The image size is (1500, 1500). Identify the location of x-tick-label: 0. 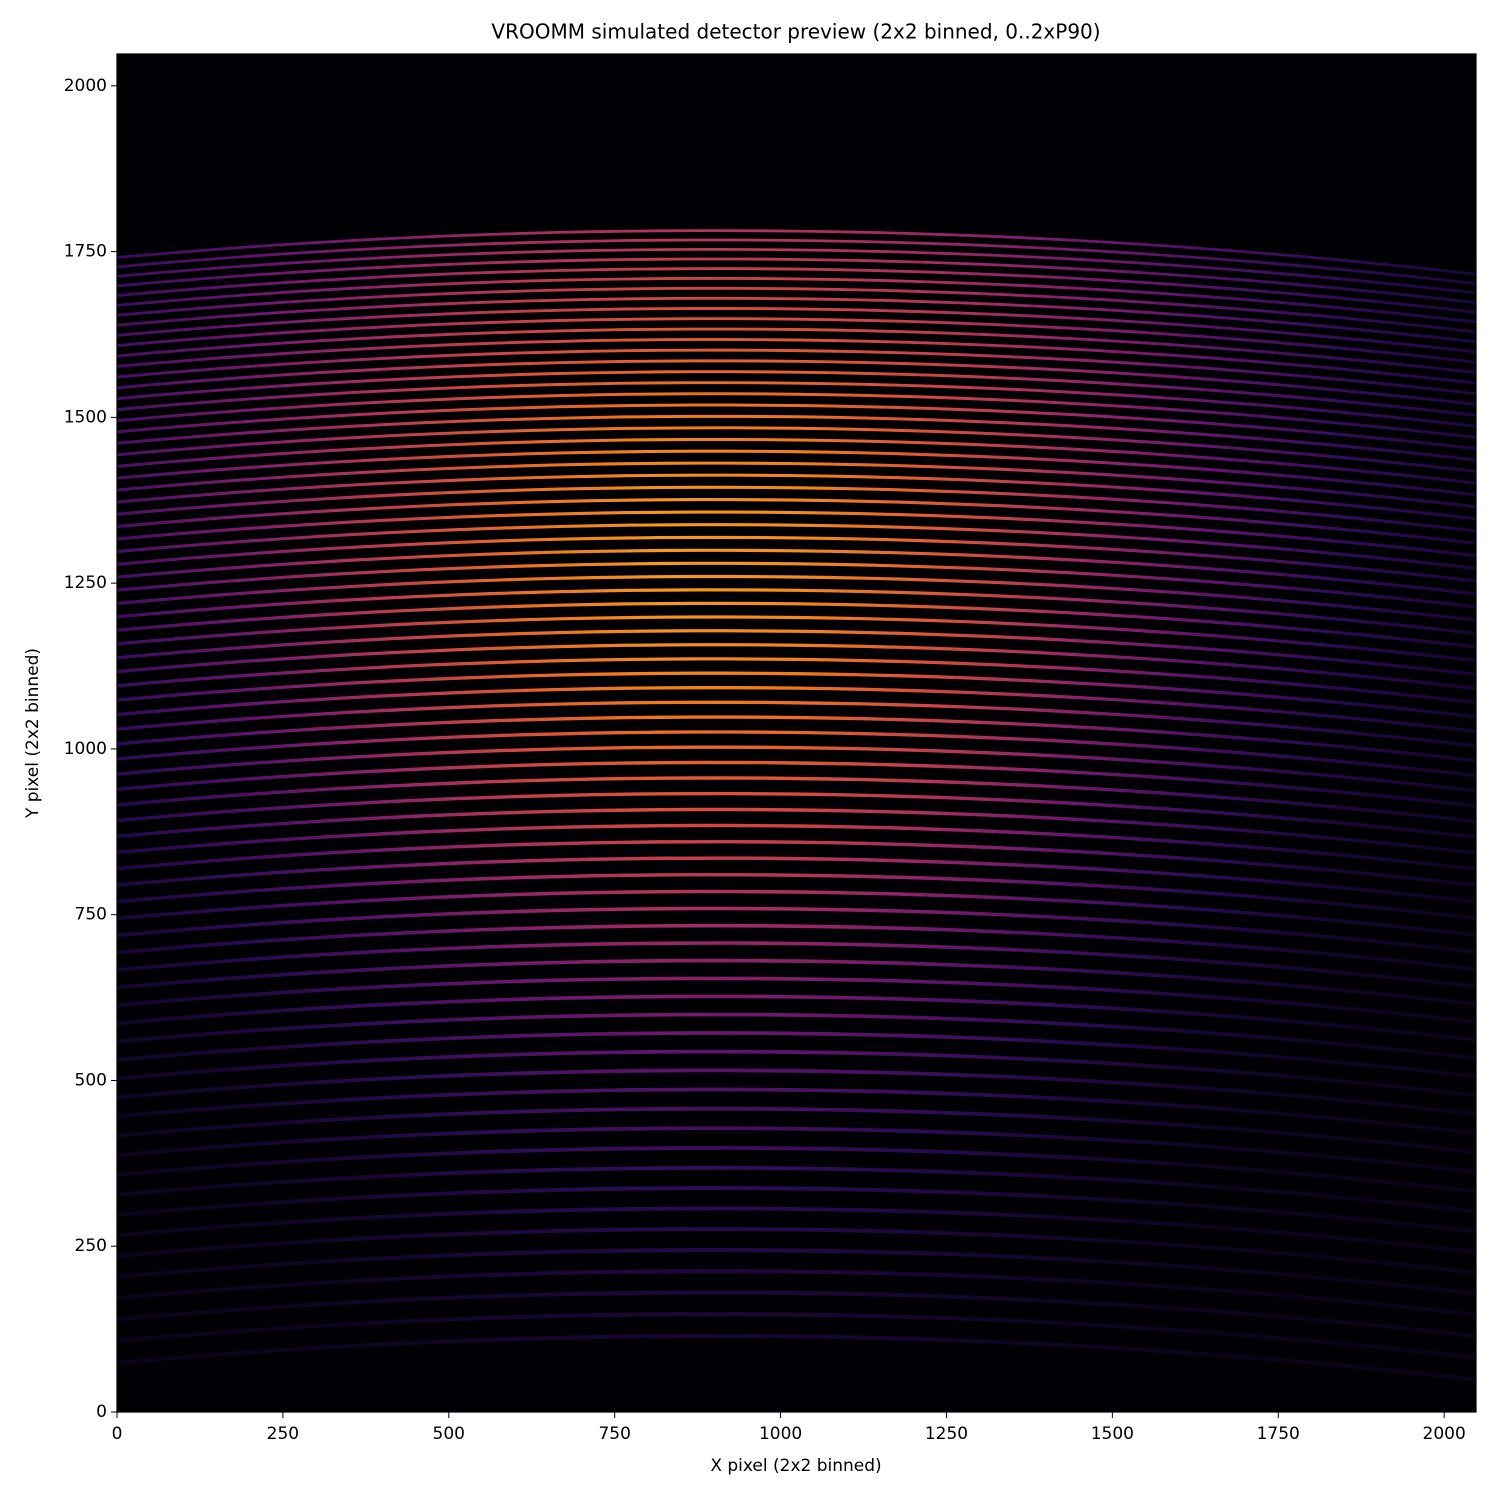
(117, 1434).